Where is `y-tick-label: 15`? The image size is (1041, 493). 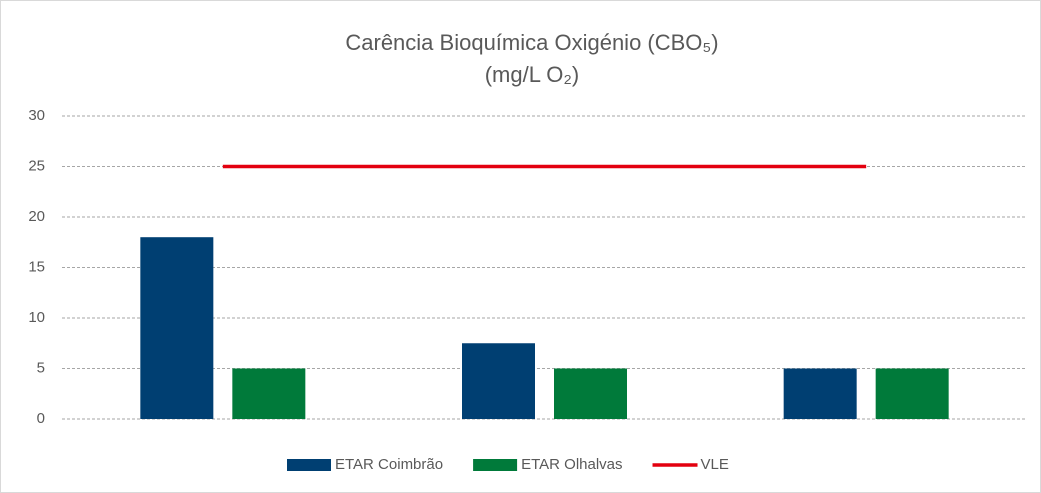 y-tick-label: 15 is located at coordinates (36, 266).